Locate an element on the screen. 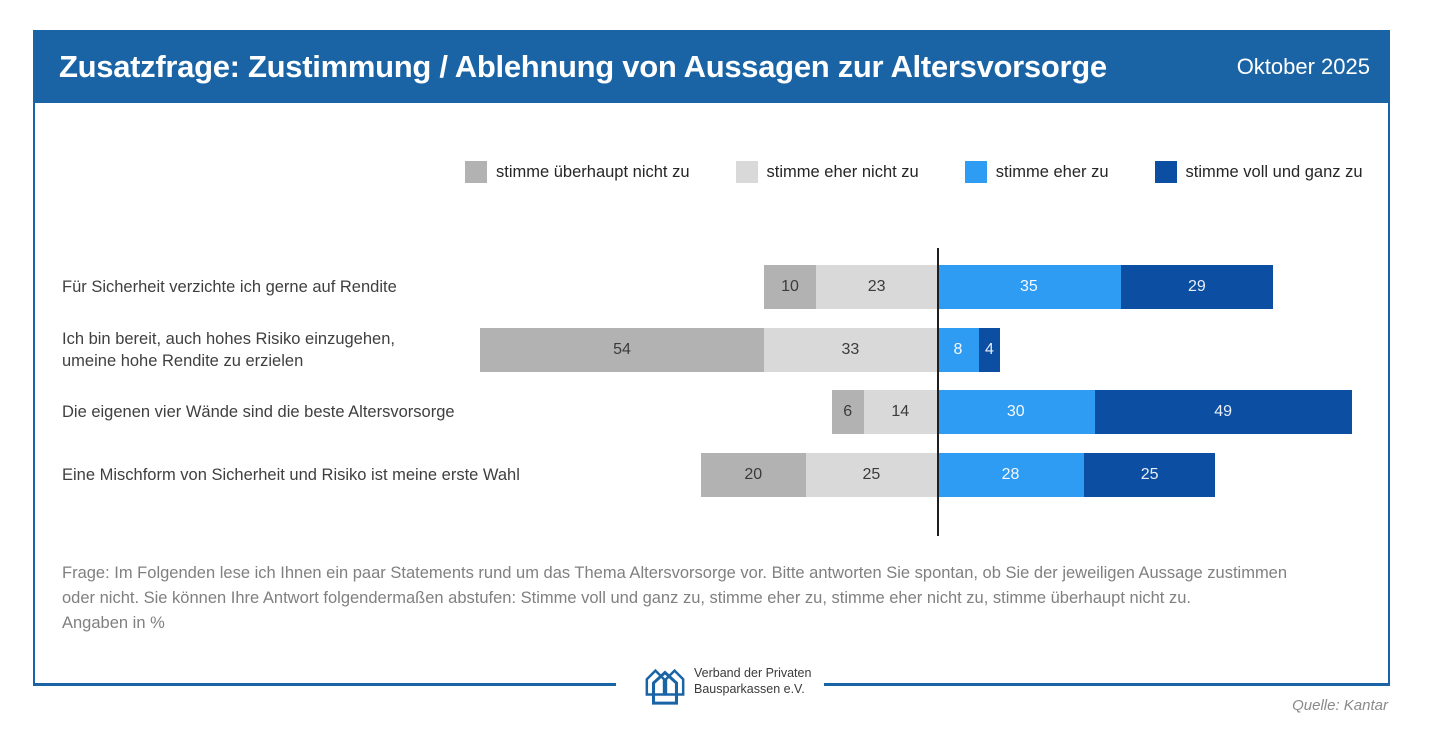 The image size is (1435, 730). bar-segment: 10 is located at coordinates (790, 287).